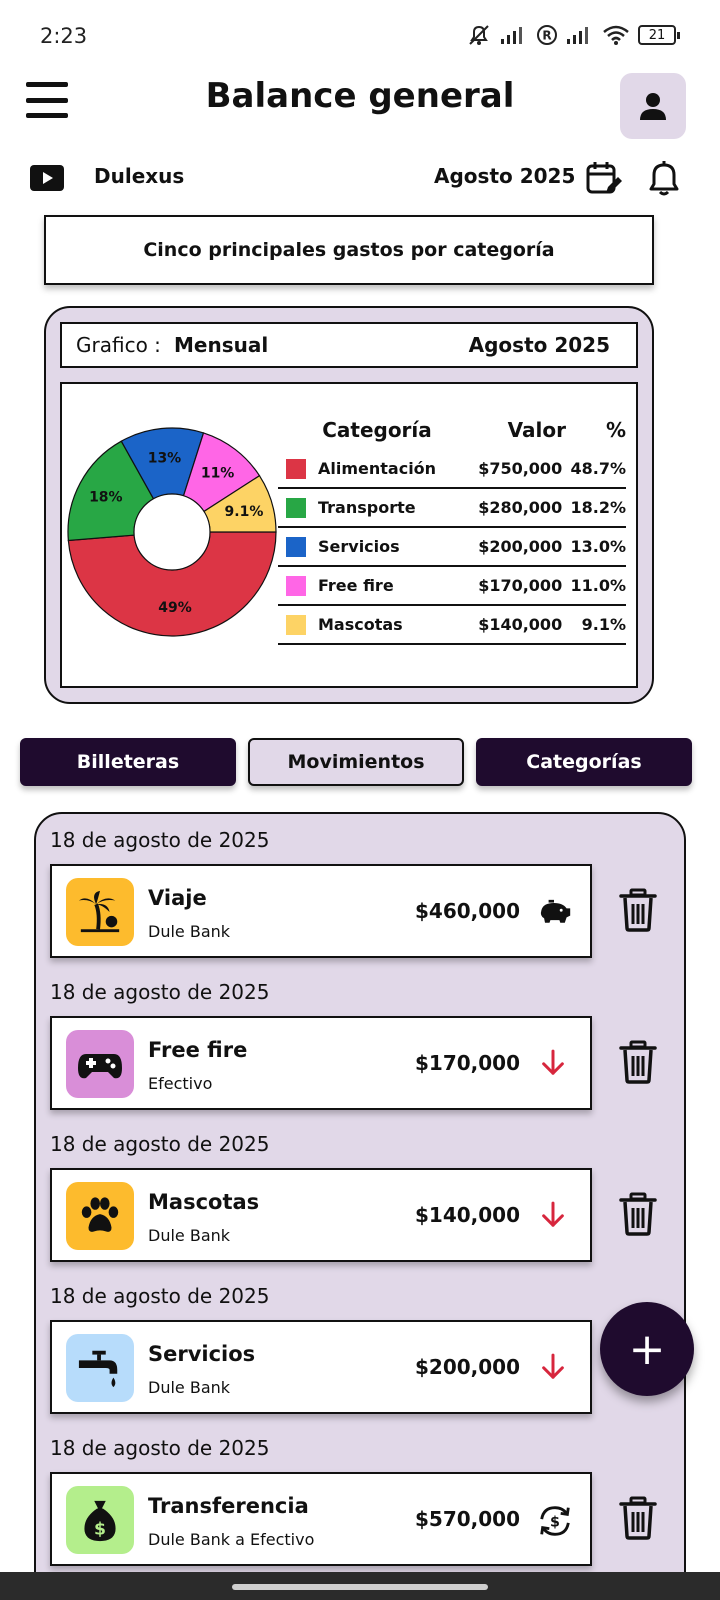 The image size is (720, 1600). What do you see at coordinates (177, 898) in the screenshot?
I see `transaction-title: Viaje` at bounding box center [177, 898].